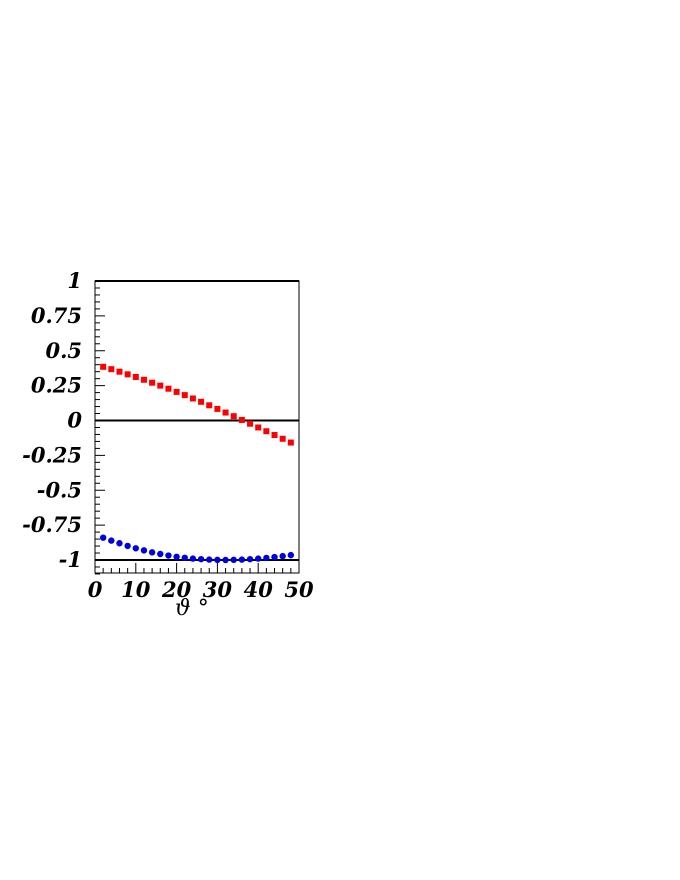 The height and width of the screenshot is (880, 680). What do you see at coordinates (56, 315) in the screenshot?
I see `y-tick-label: 0.75` at bounding box center [56, 315].